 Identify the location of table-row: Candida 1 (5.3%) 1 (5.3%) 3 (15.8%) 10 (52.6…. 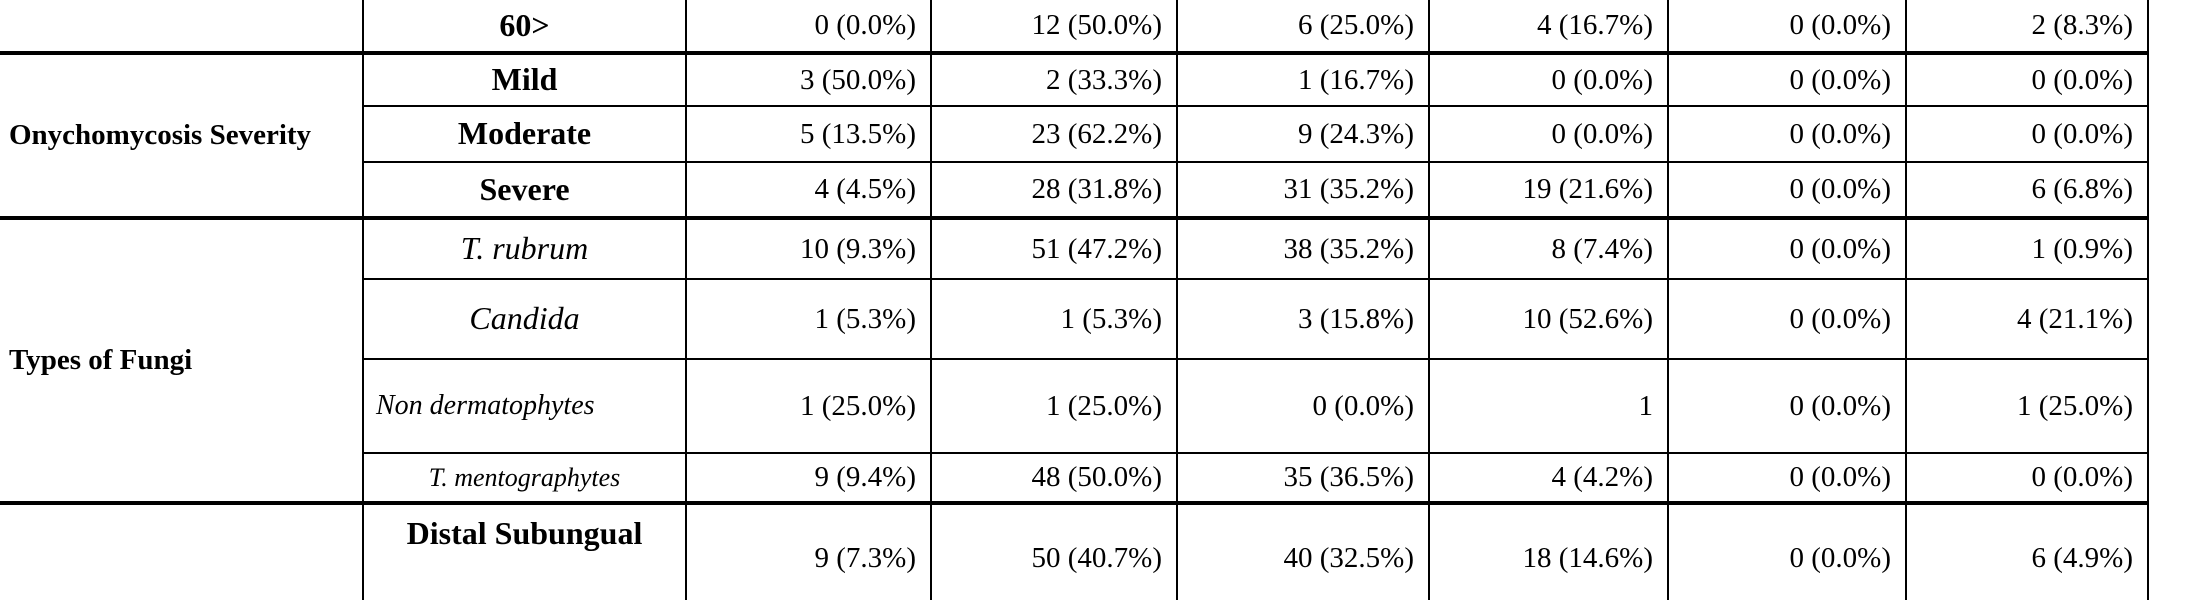
(1074, 319).